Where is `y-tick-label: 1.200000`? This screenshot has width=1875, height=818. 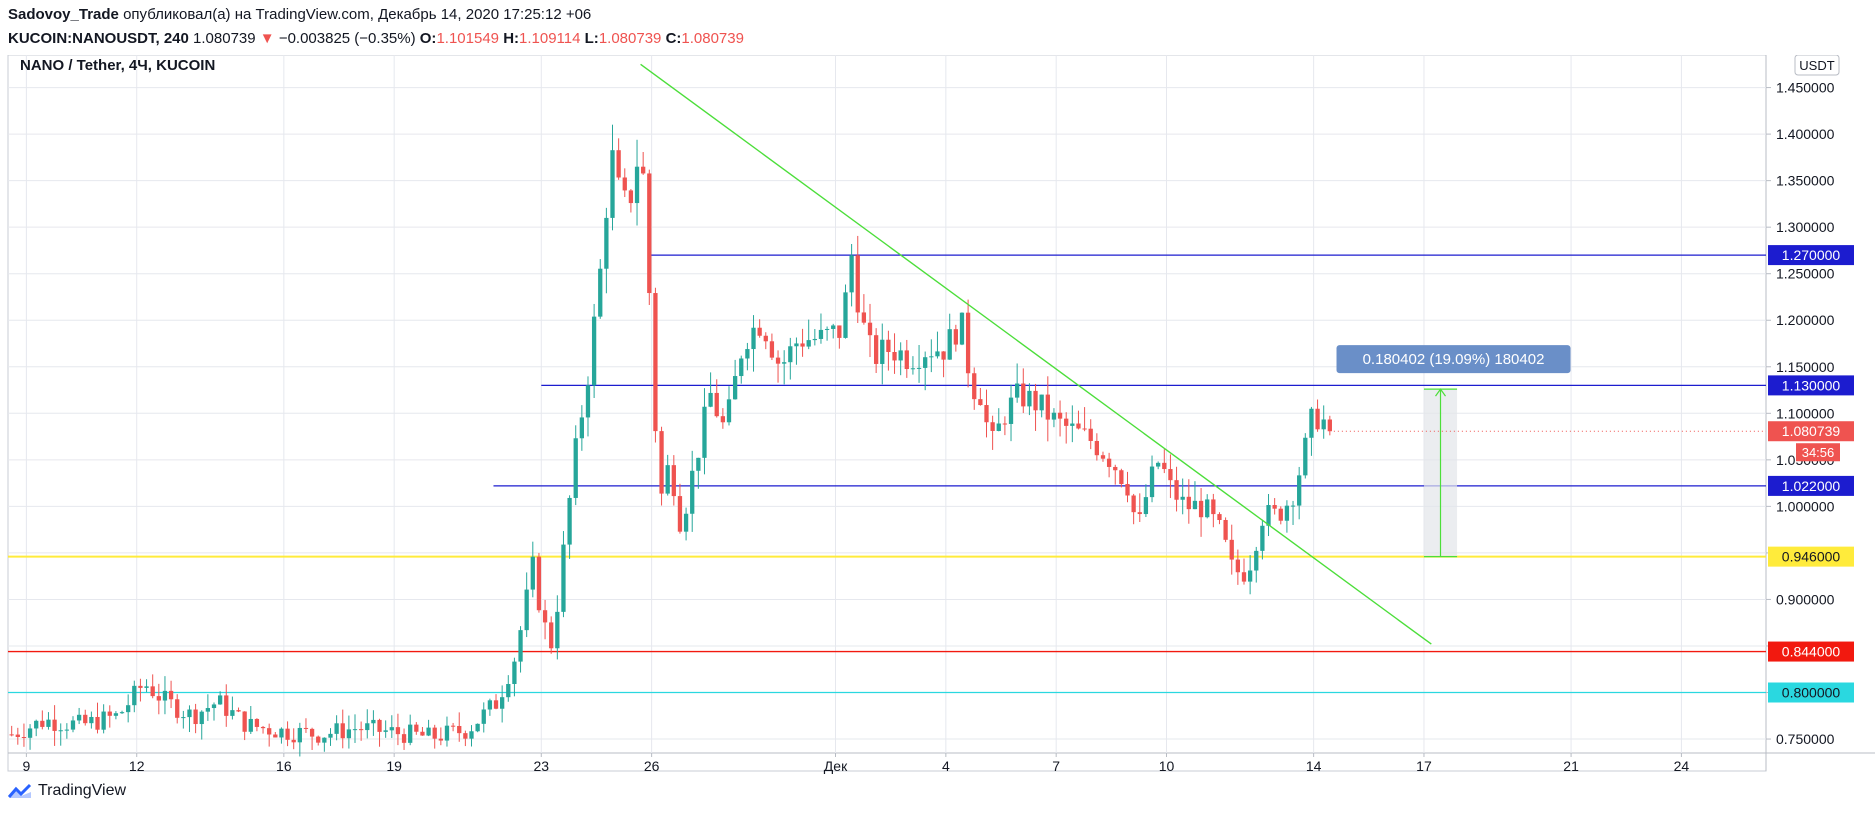
y-tick-label: 1.200000 is located at coordinates (1805, 320).